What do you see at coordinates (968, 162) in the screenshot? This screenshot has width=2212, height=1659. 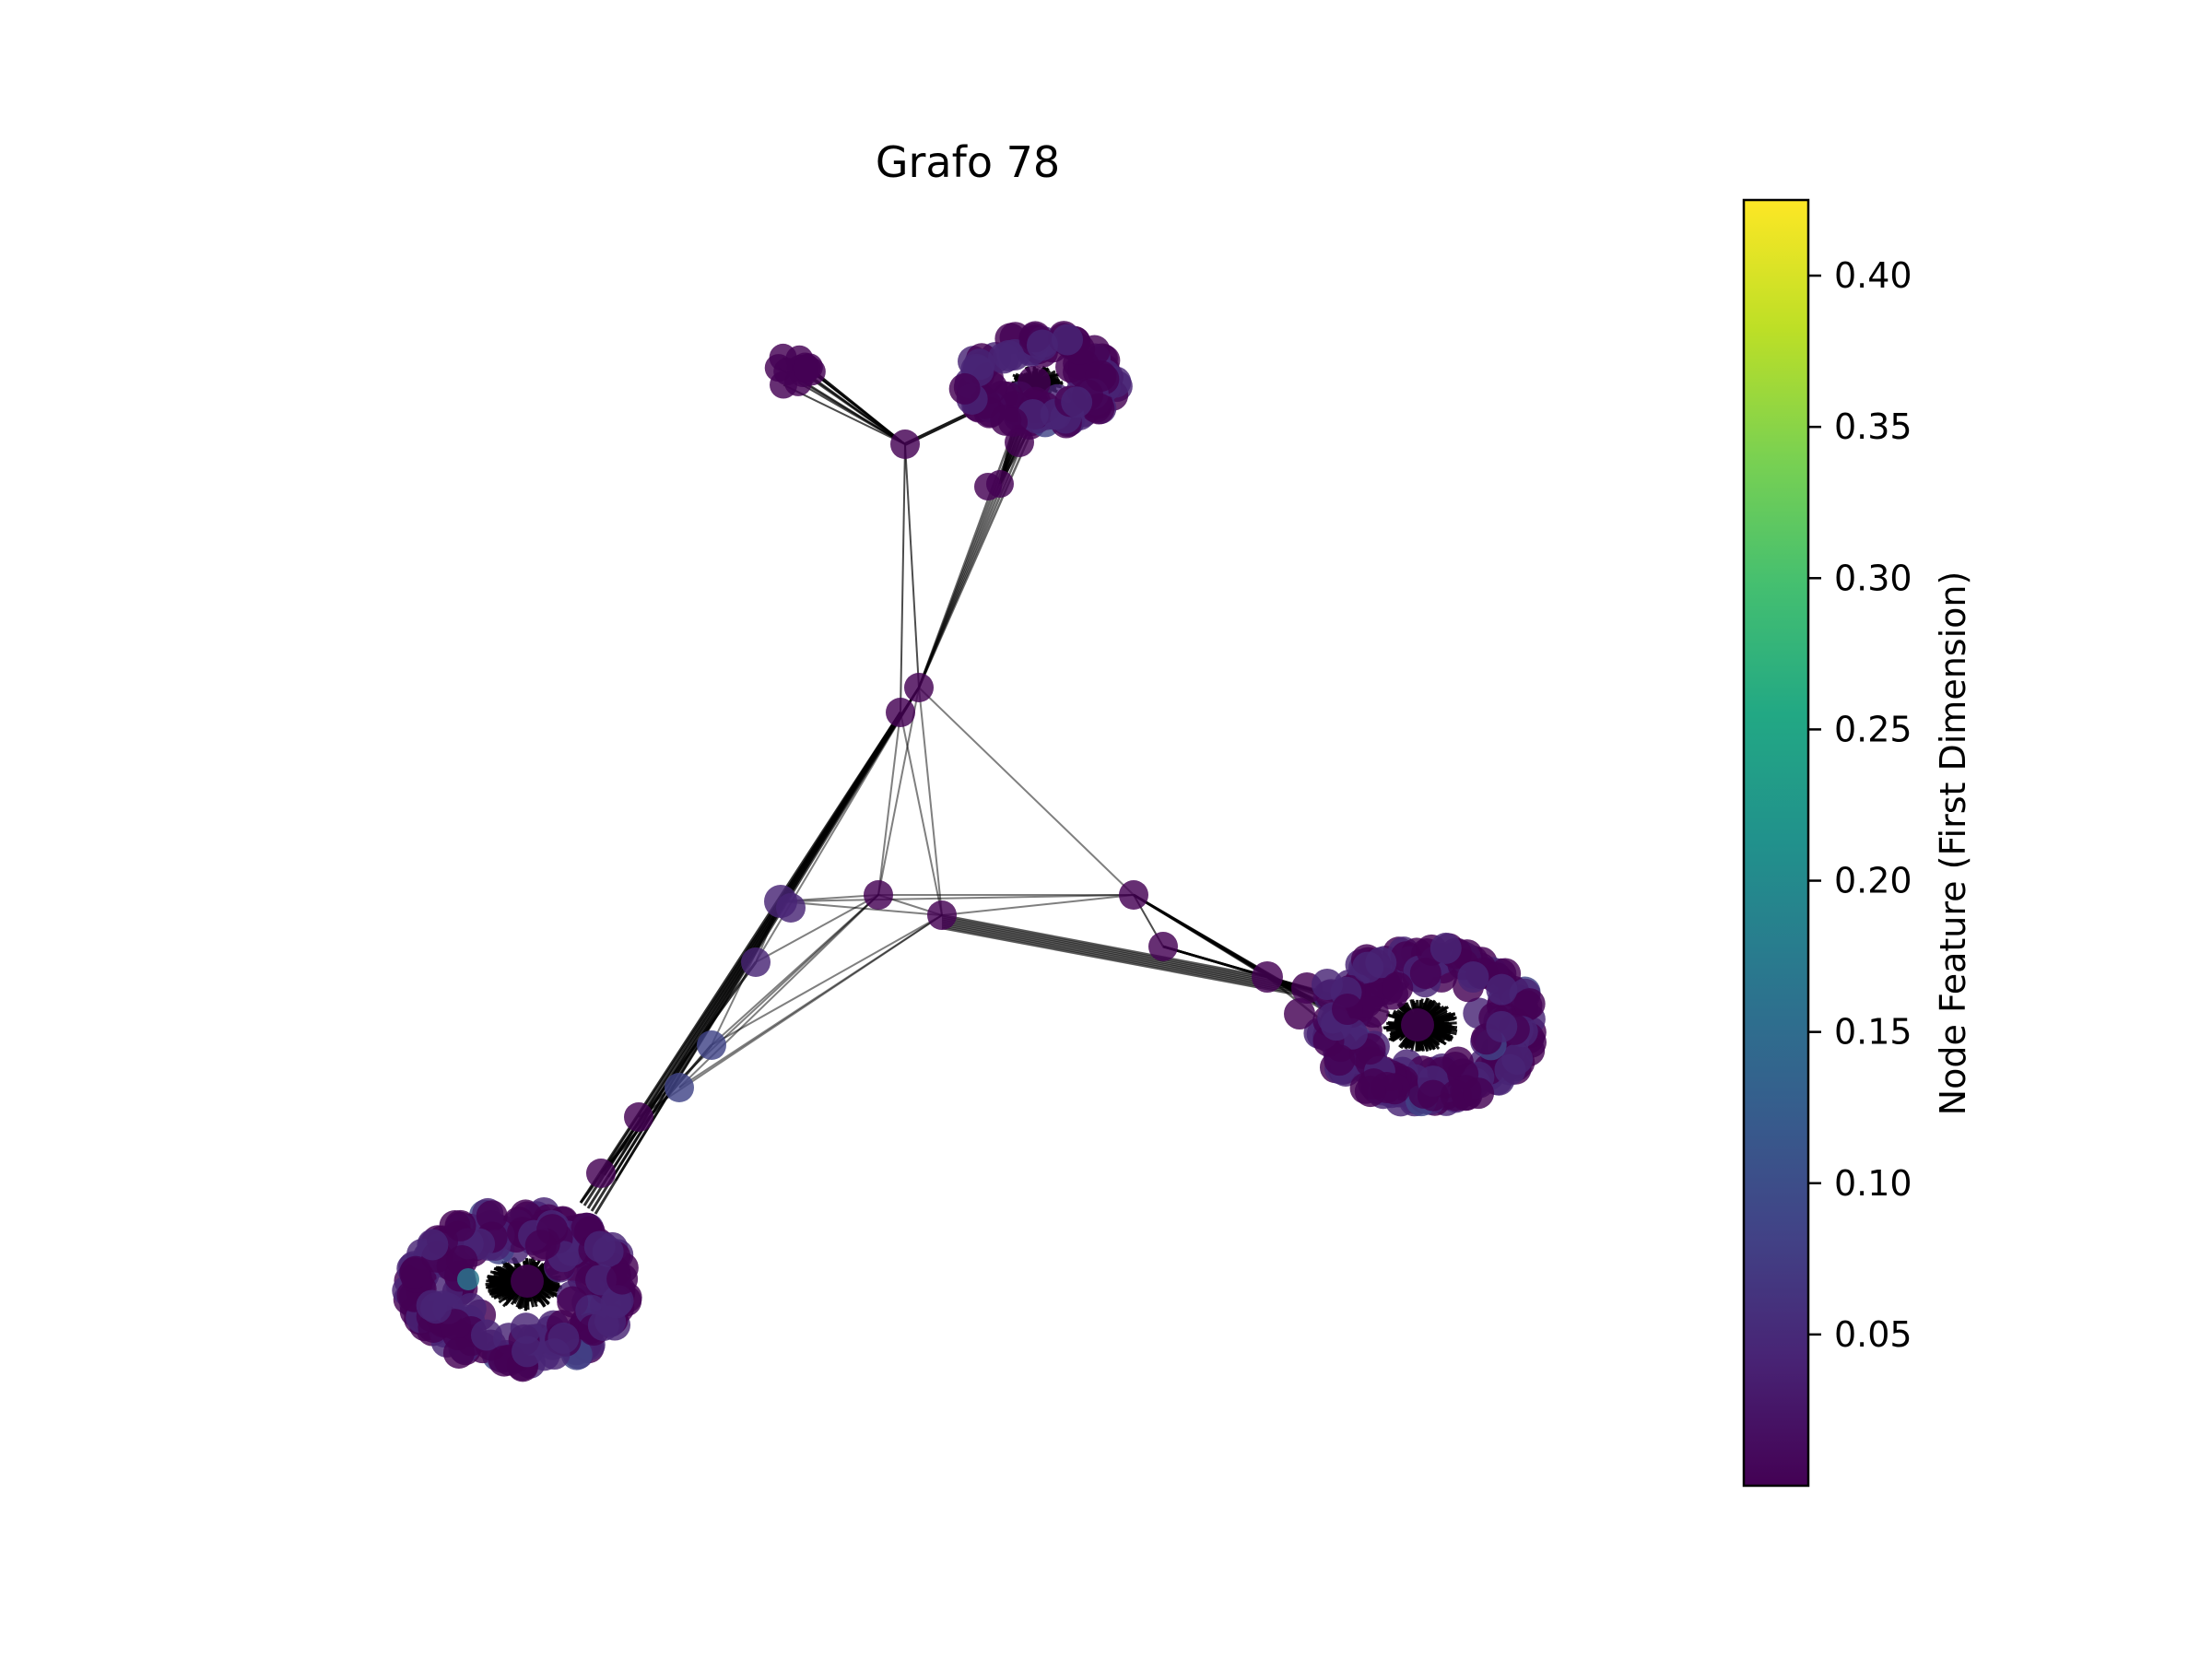 I see `graph-title: Grafo 78` at bounding box center [968, 162].